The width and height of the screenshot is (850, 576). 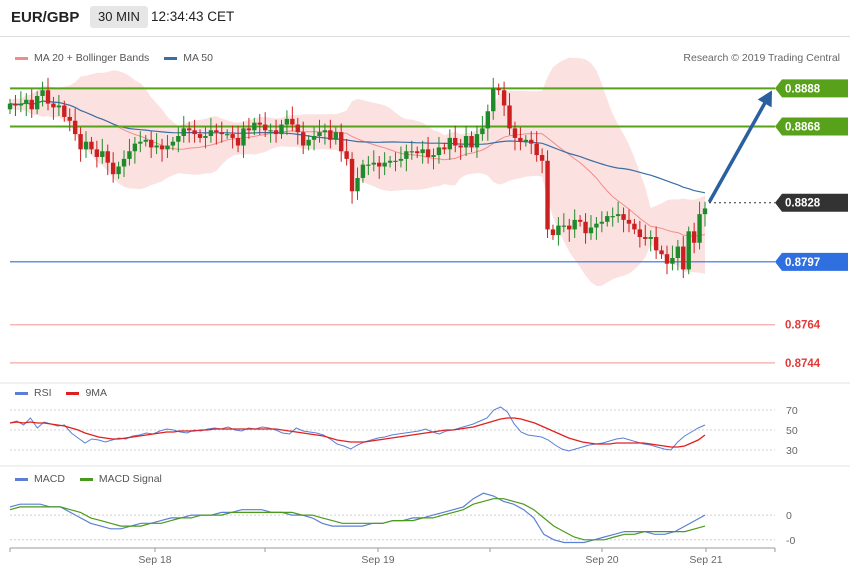 I want to click on pair-title: EUR/GBP, so click(x=45, y=17).